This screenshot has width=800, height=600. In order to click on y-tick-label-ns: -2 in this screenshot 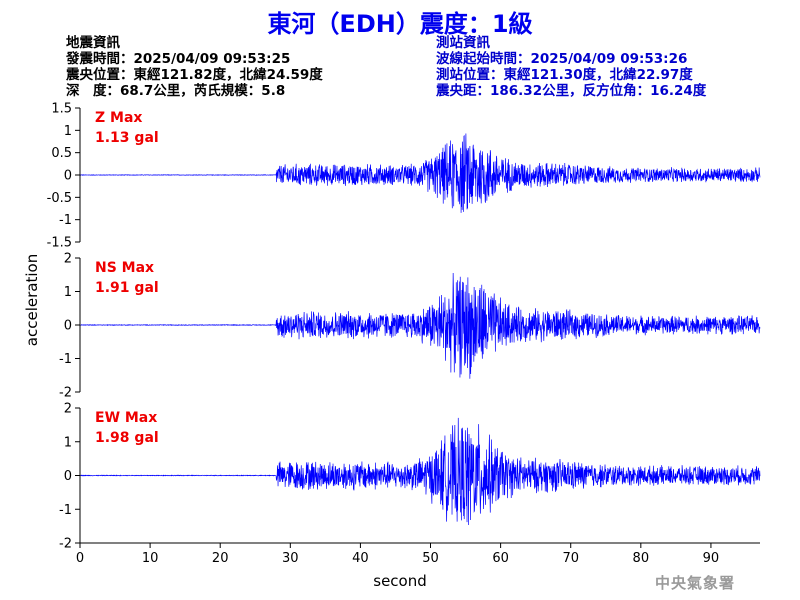, I will do `click(65, 393)`.